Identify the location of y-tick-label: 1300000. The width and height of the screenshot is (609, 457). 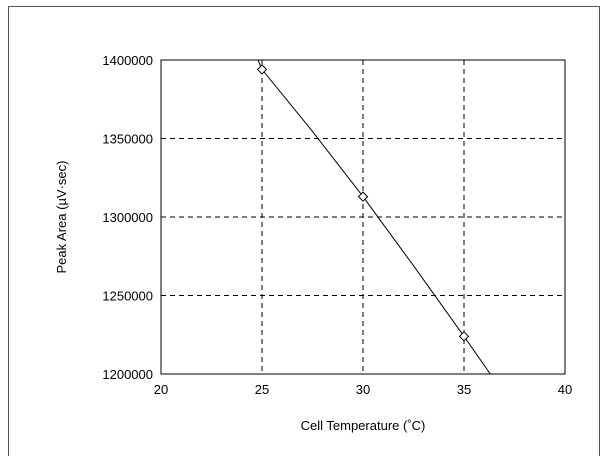
(127, 217).